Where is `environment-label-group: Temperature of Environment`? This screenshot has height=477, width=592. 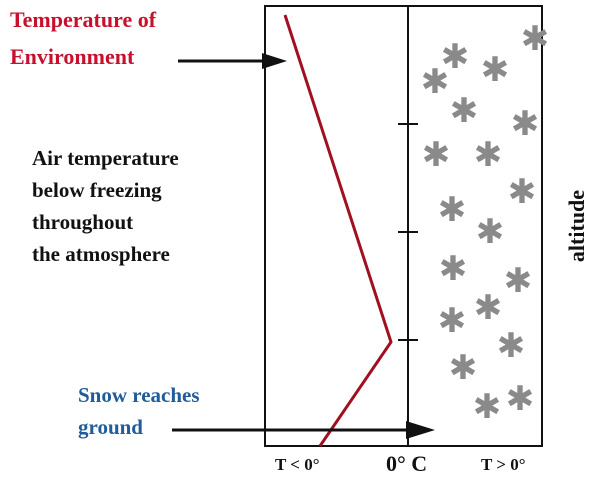
environment-label-group: Temperature of Environment is located at coordinates (148, 38).